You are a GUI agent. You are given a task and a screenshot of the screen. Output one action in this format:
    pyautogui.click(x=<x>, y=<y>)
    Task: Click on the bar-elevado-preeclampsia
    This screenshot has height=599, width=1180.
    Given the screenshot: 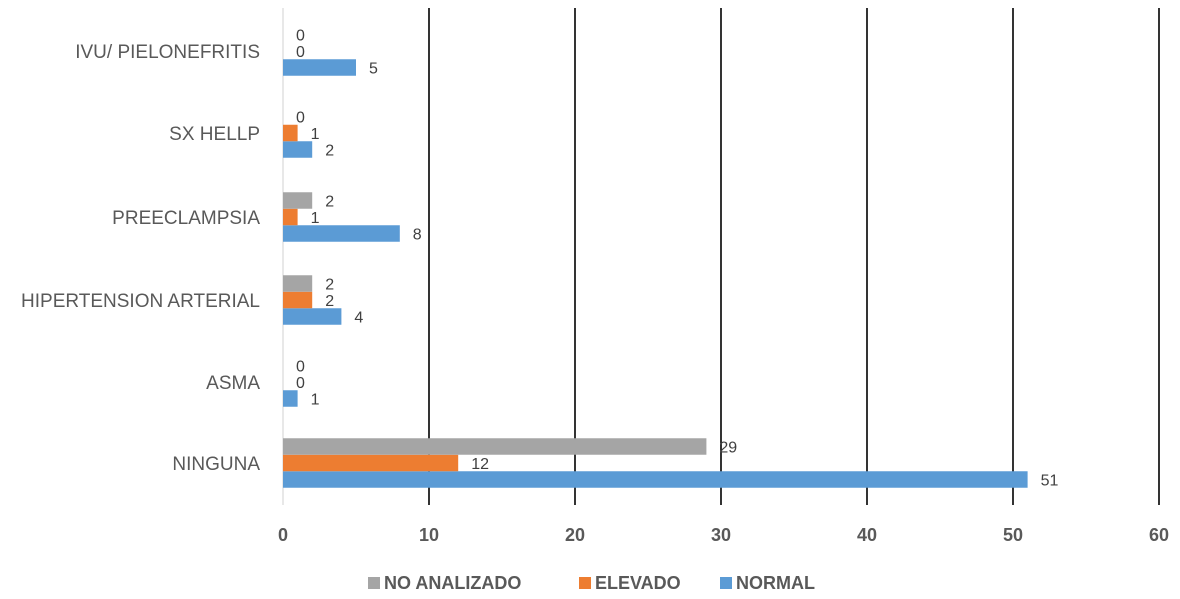 What is the action you would take?
    pyautogui.click(x=290, y=217)
    